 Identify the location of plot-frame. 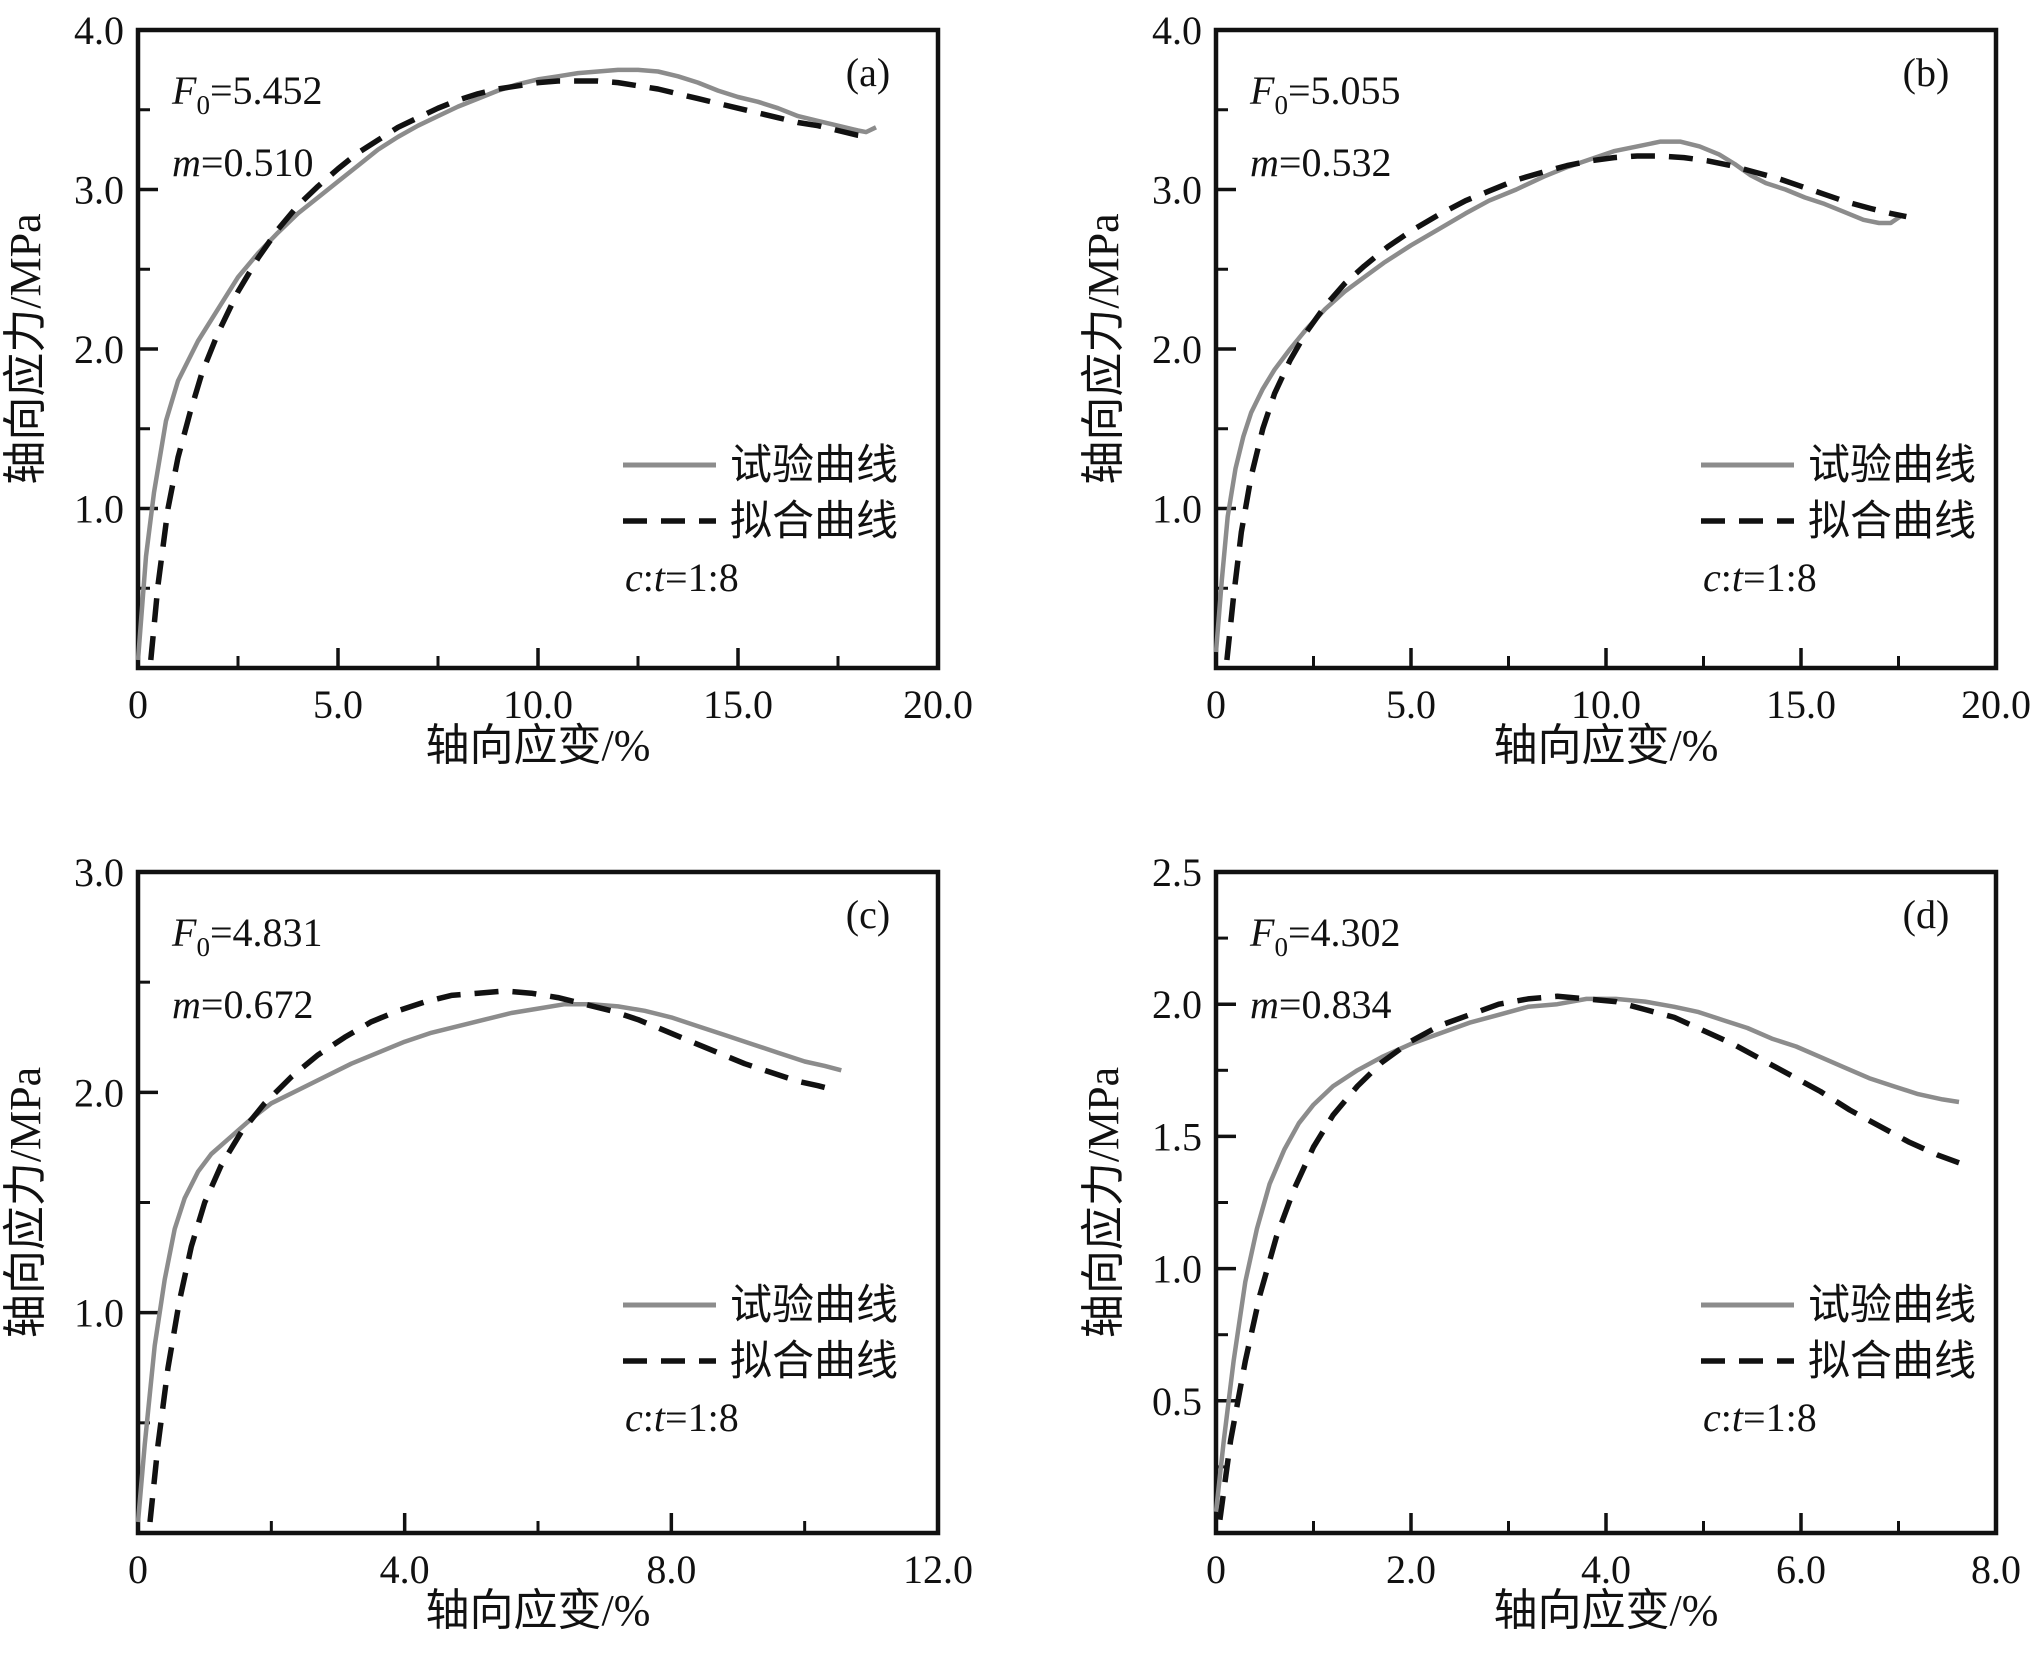
(1606, 349).